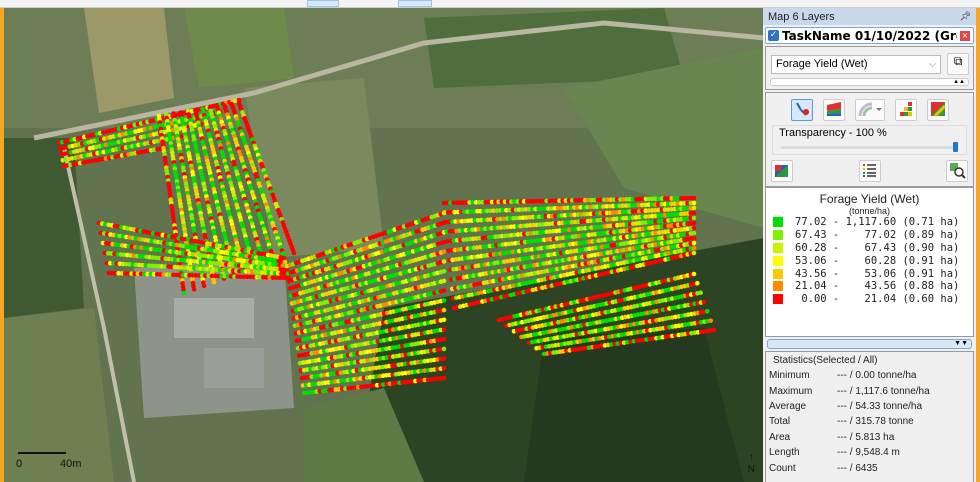 The width and height of the screenshot is (980, 482). I want to click on layer-select: Forage Yield (Wet) ⌵, so click(856, 64).